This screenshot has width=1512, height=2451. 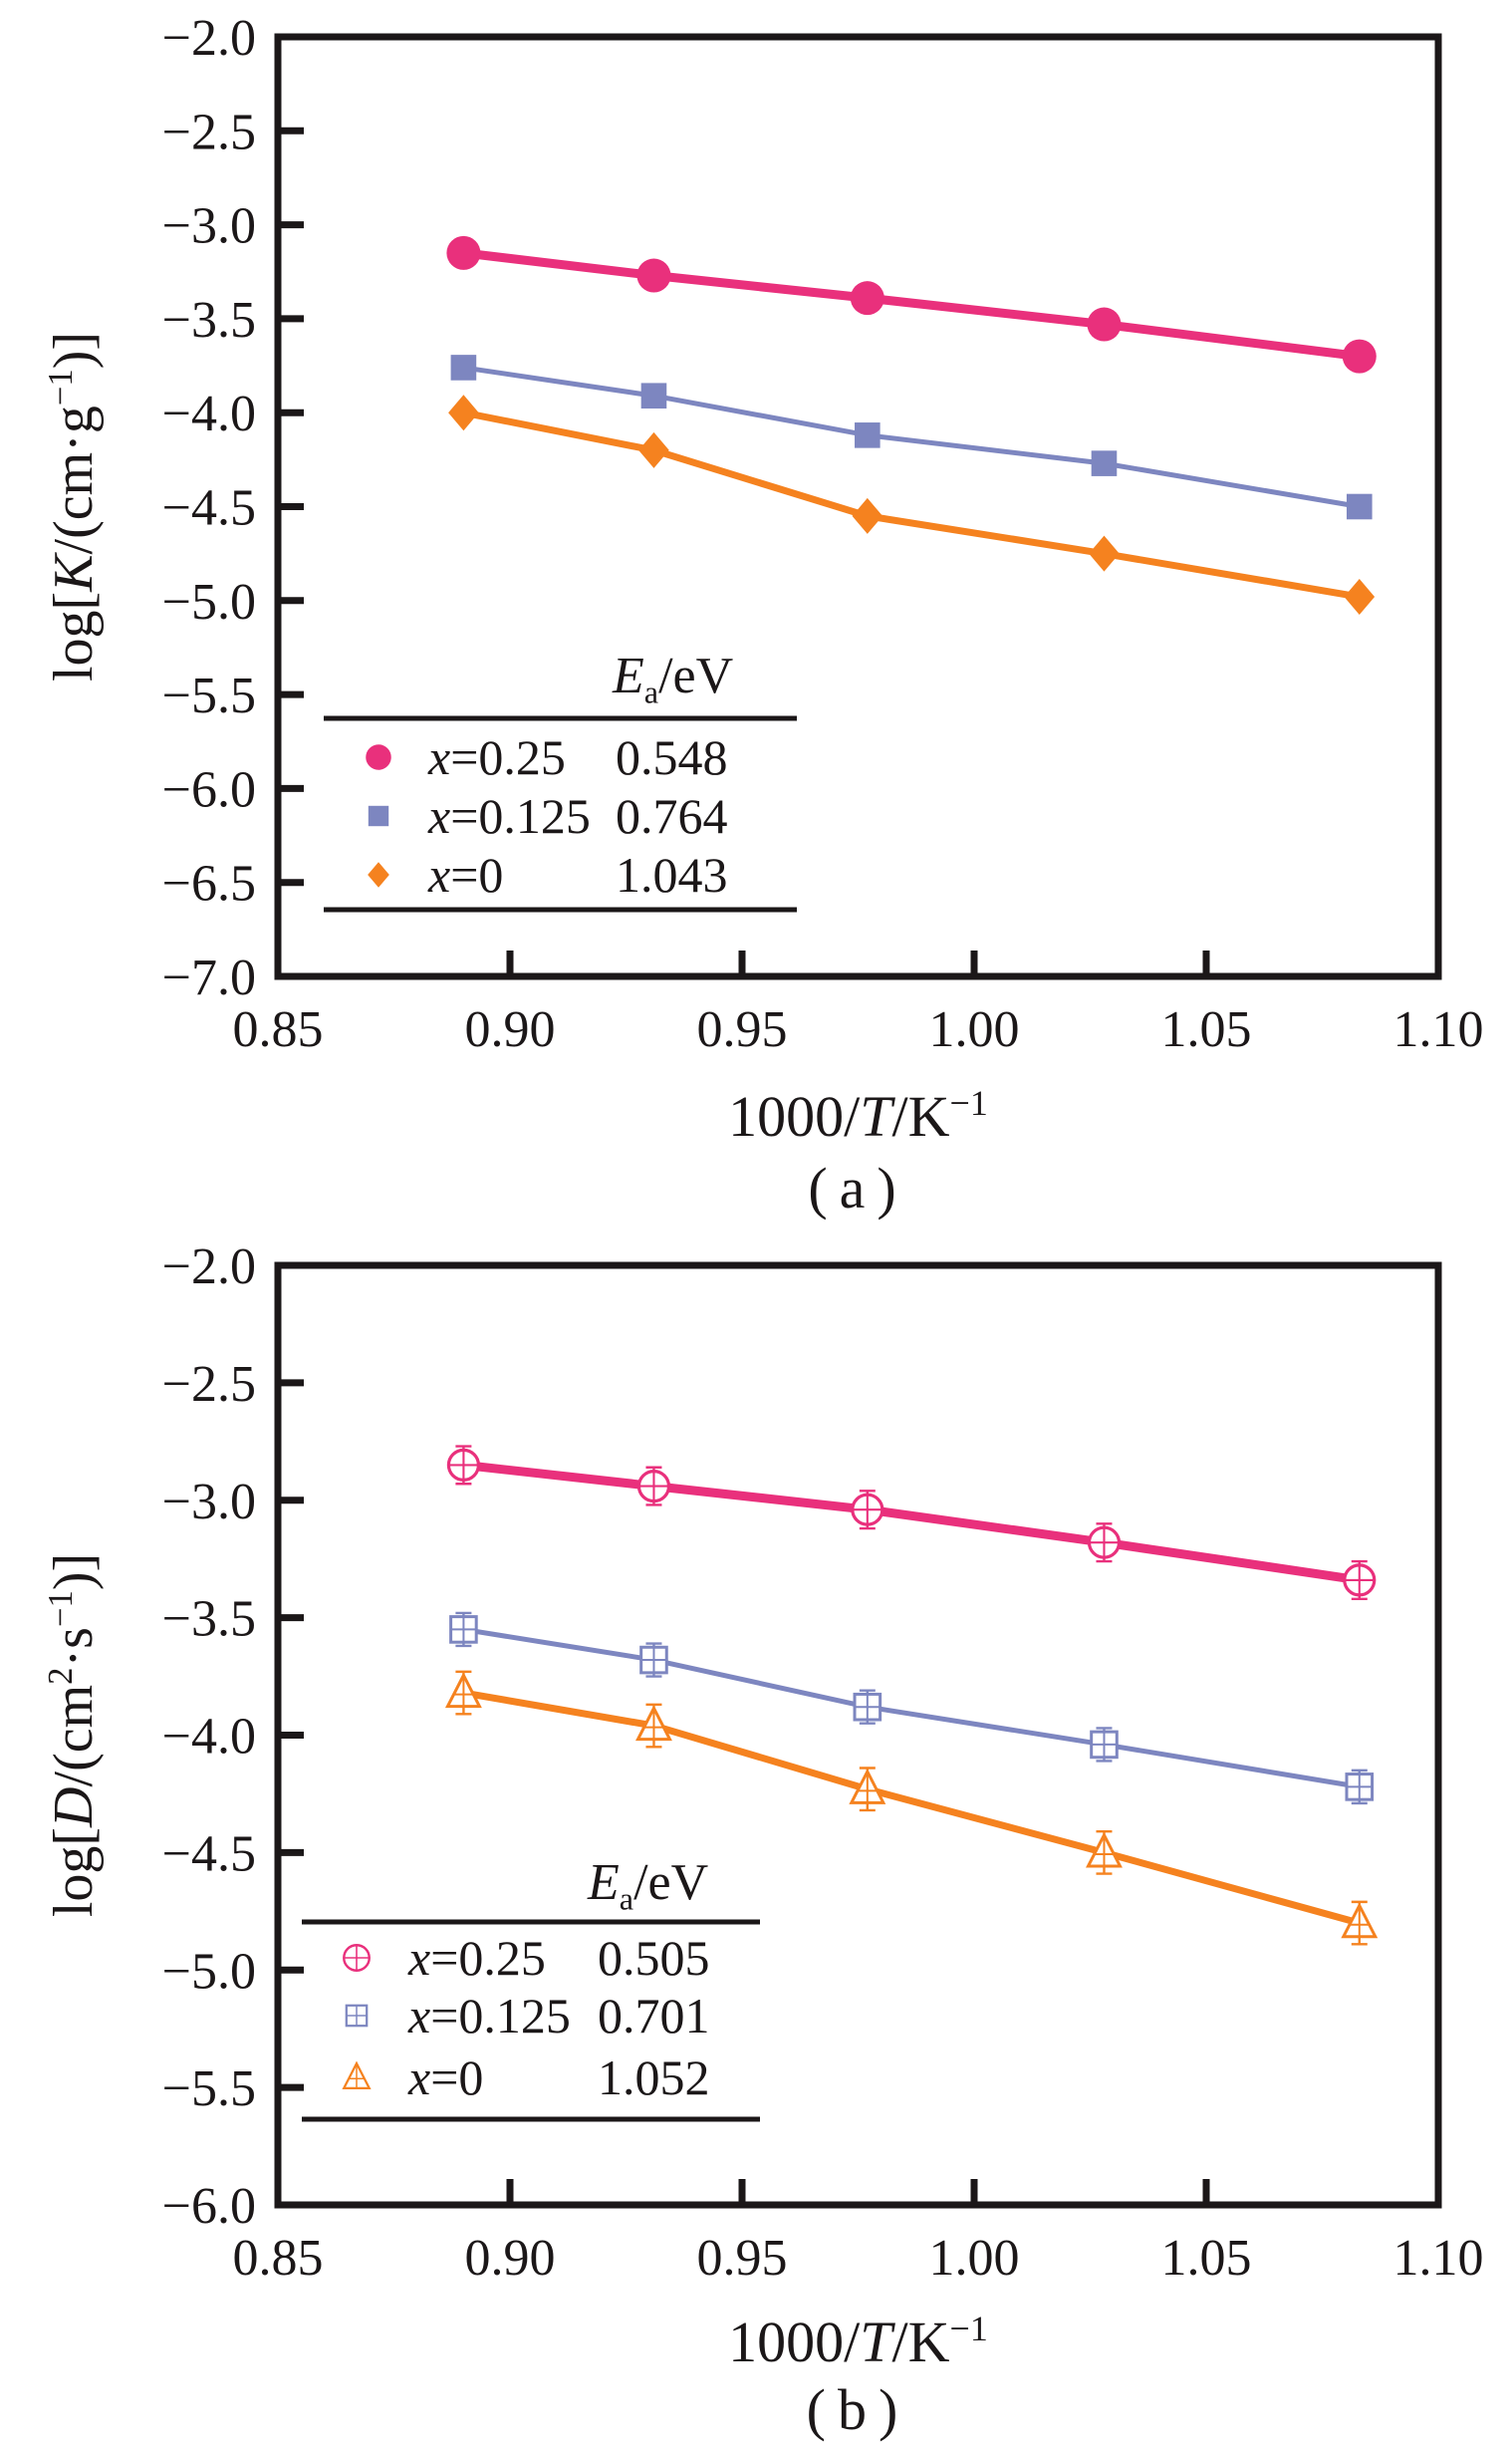 What do you see at coordinates (654, 1958) in the screenshot?
I see `legend-value: 0.505` at bounding box center [654, 1958].